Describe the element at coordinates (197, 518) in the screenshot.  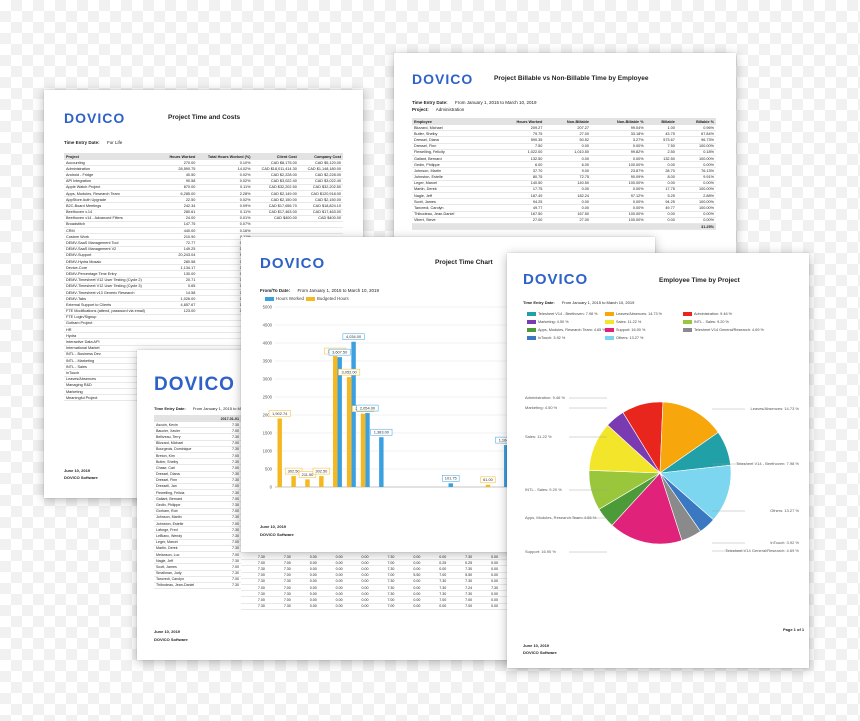
I see `table-row: Johnson, Martin 7.30` at that location.